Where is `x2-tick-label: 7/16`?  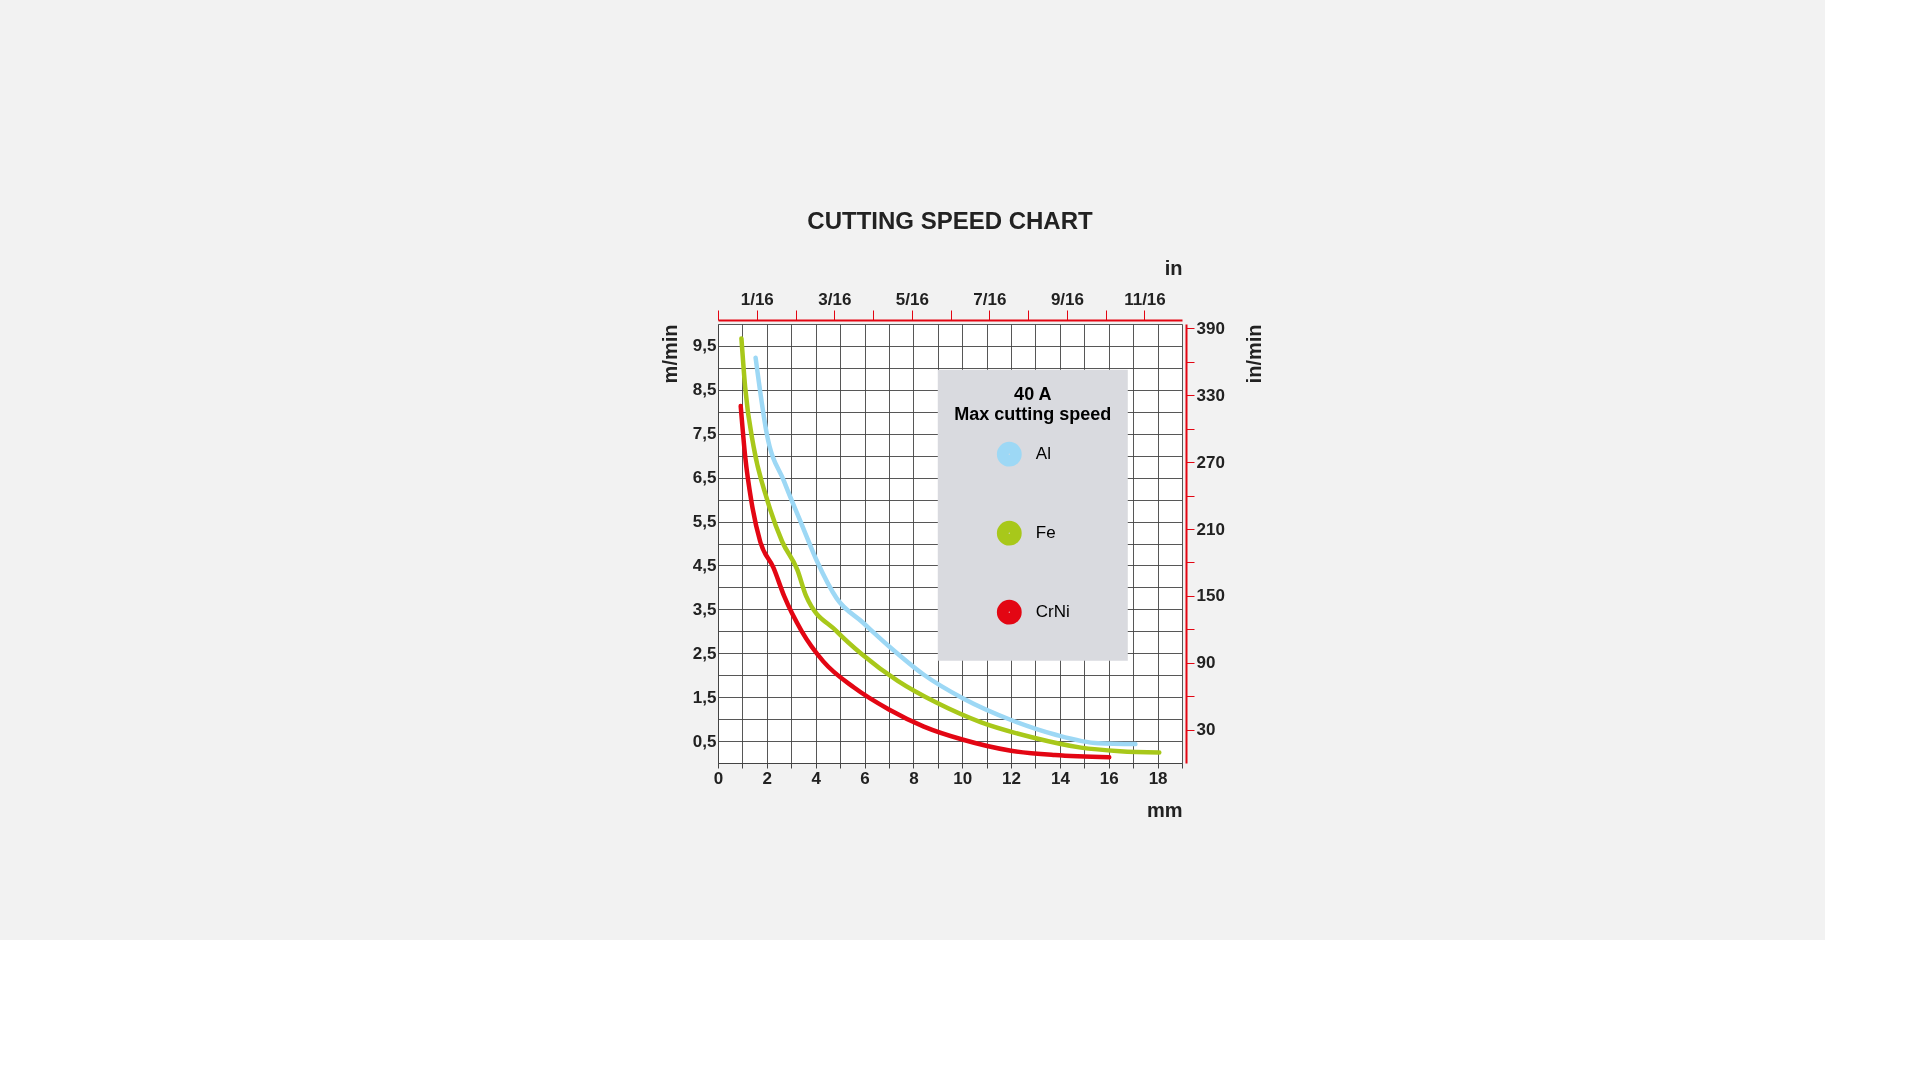
x2-tick-label: 7/16 is located at coordinates (990, 299).